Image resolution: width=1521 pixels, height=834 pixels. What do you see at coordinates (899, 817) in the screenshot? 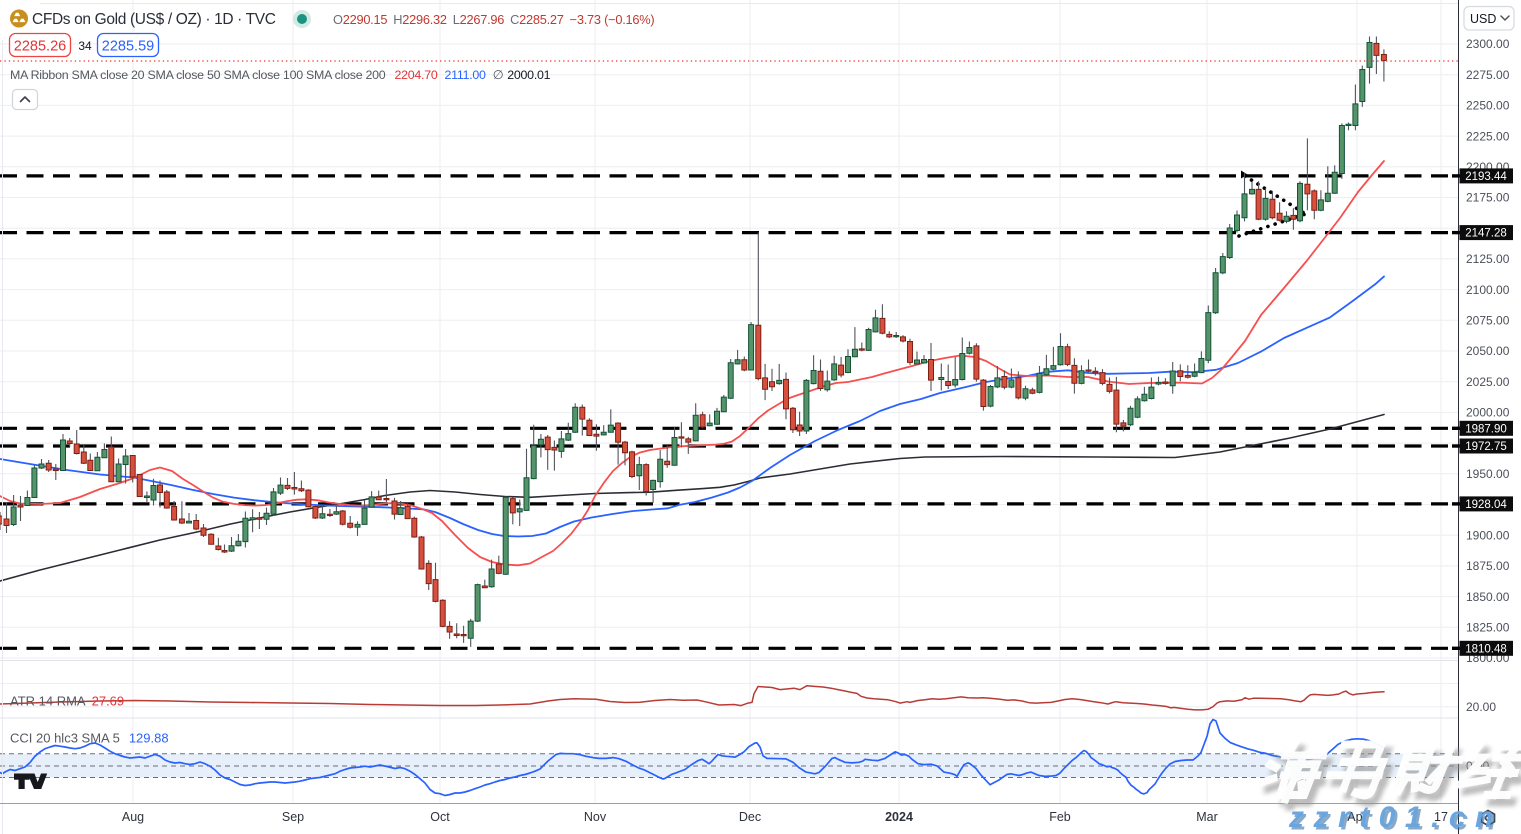
I see `svg-text: 2024` at bounding box center [899, 817].